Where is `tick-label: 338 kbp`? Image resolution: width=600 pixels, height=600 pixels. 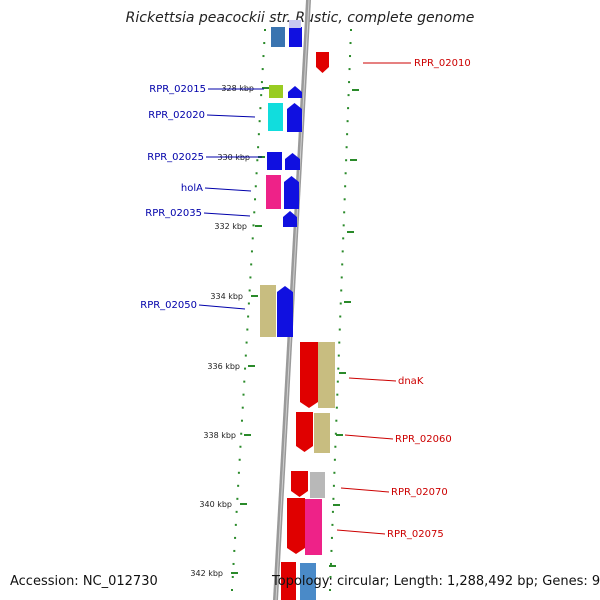
tick-label: 338 kbp is located at coordinates (219, 435).